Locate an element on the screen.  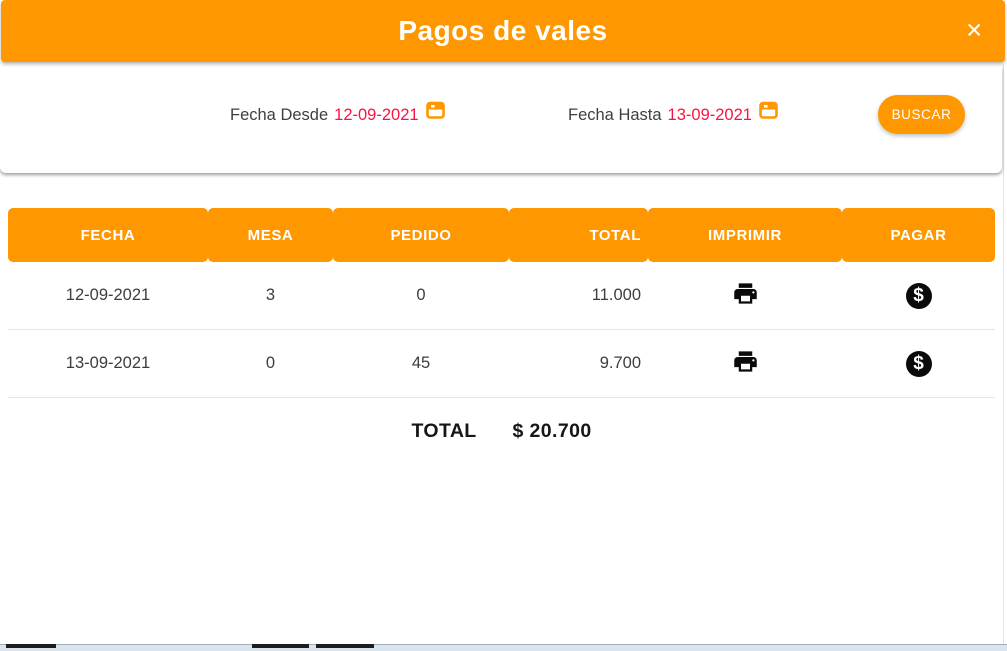
table-row: 12-09-2021 3 0 11.000 $ is located at coordinates (501, 296).